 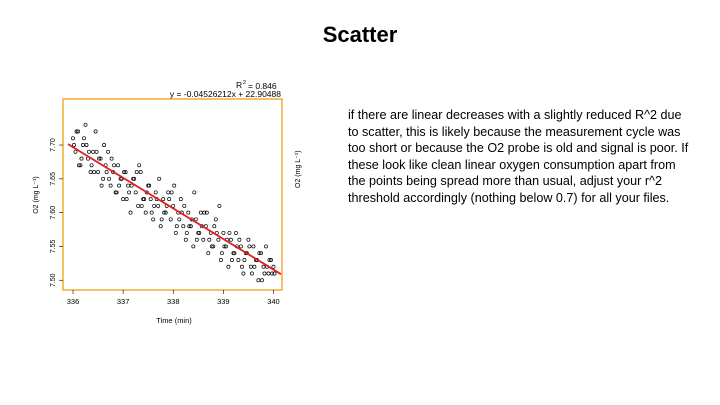 What do you see at coordinates (53, 213) in the screenshot?
I see `y-tick-label: 7.60` at bounding box center [53, 213].